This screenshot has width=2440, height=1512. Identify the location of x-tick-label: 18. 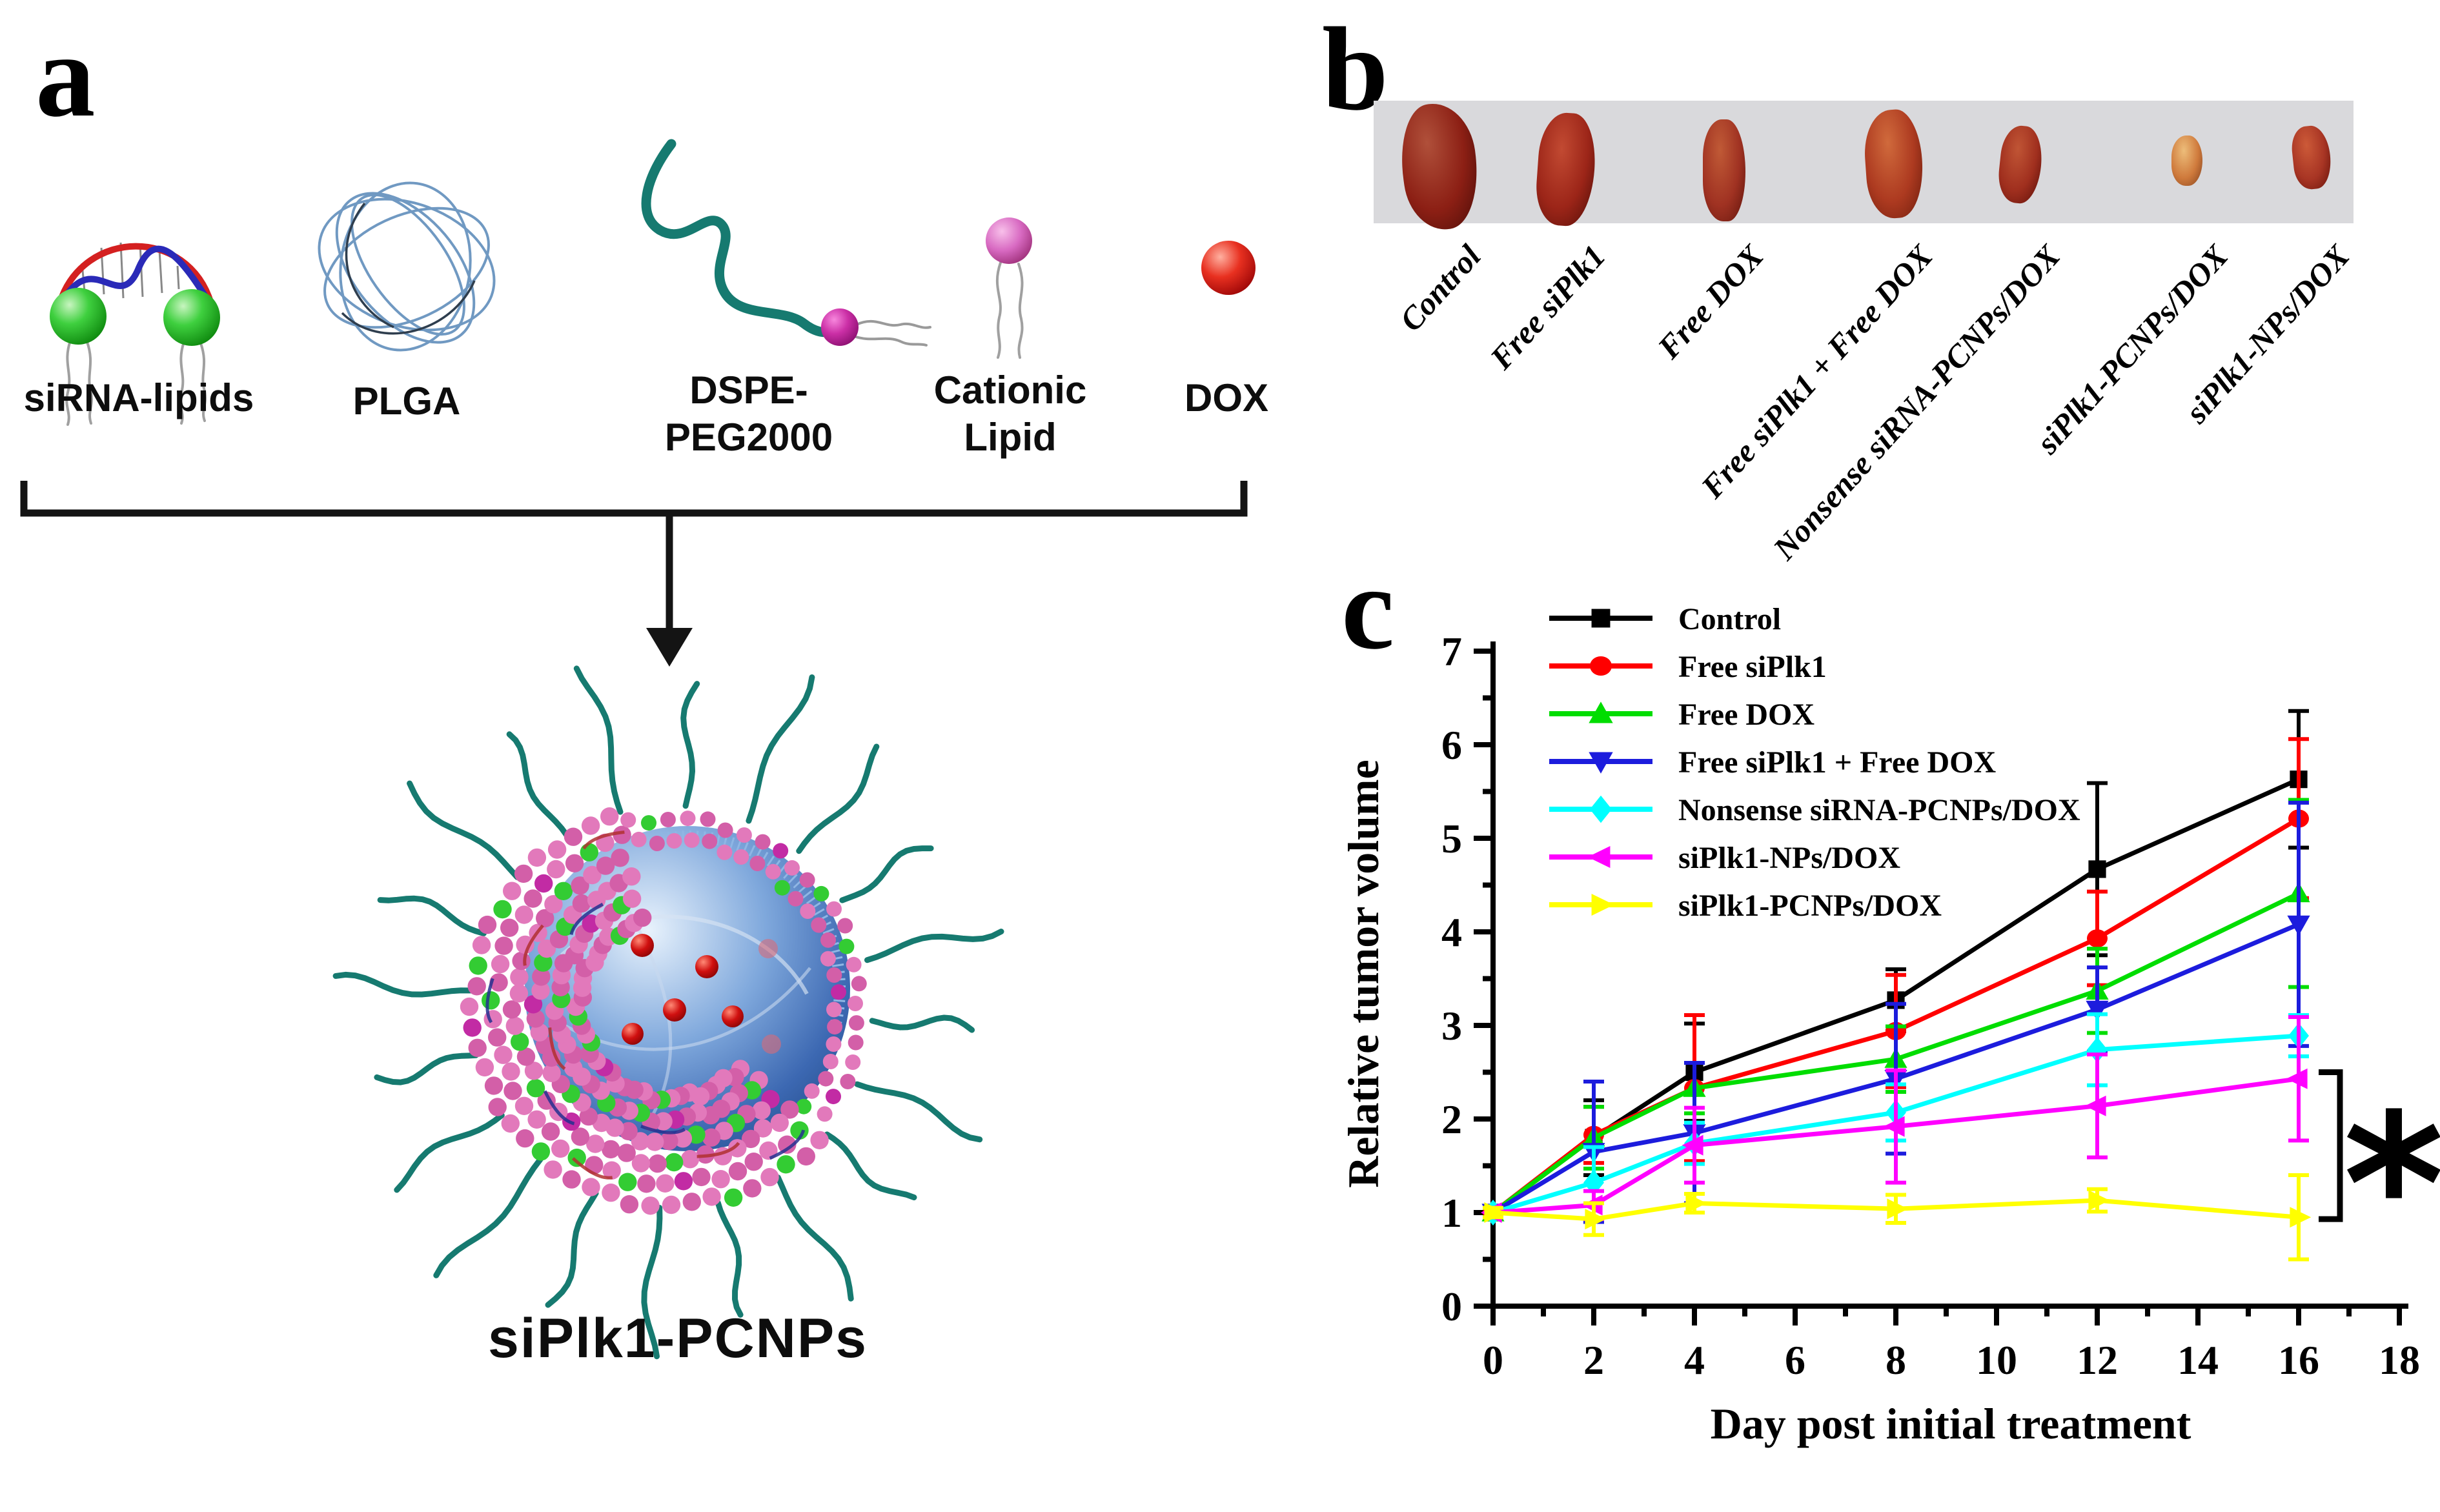
(2399, 1360).